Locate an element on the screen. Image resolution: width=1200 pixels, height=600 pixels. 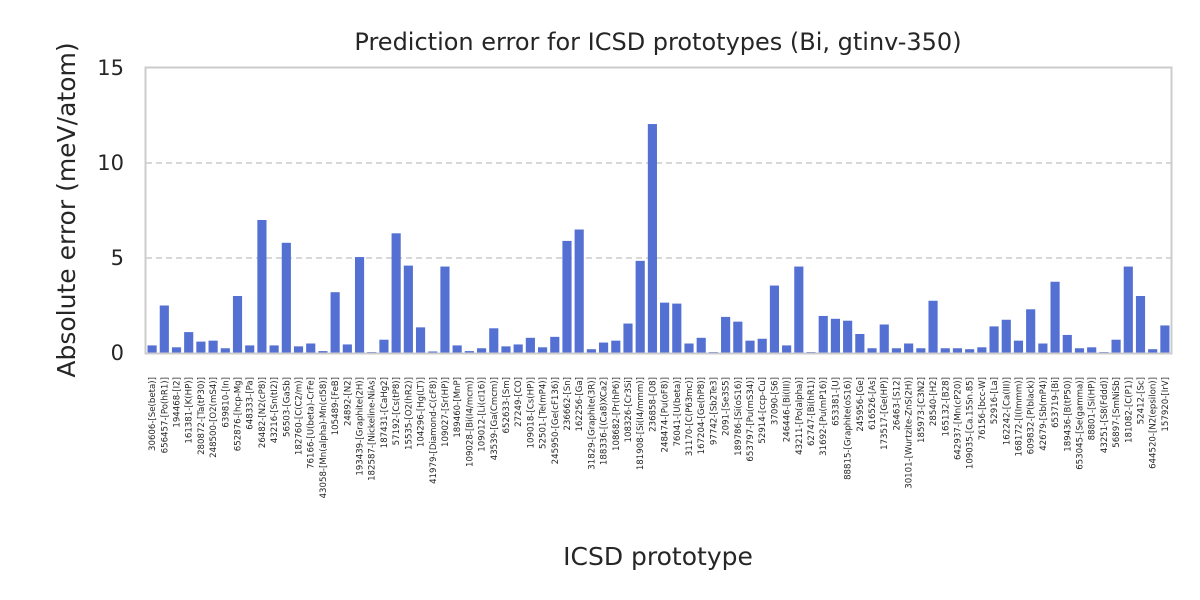
x-tick-label: 187431-[CaHg2] is located at coordinates (385, 412).